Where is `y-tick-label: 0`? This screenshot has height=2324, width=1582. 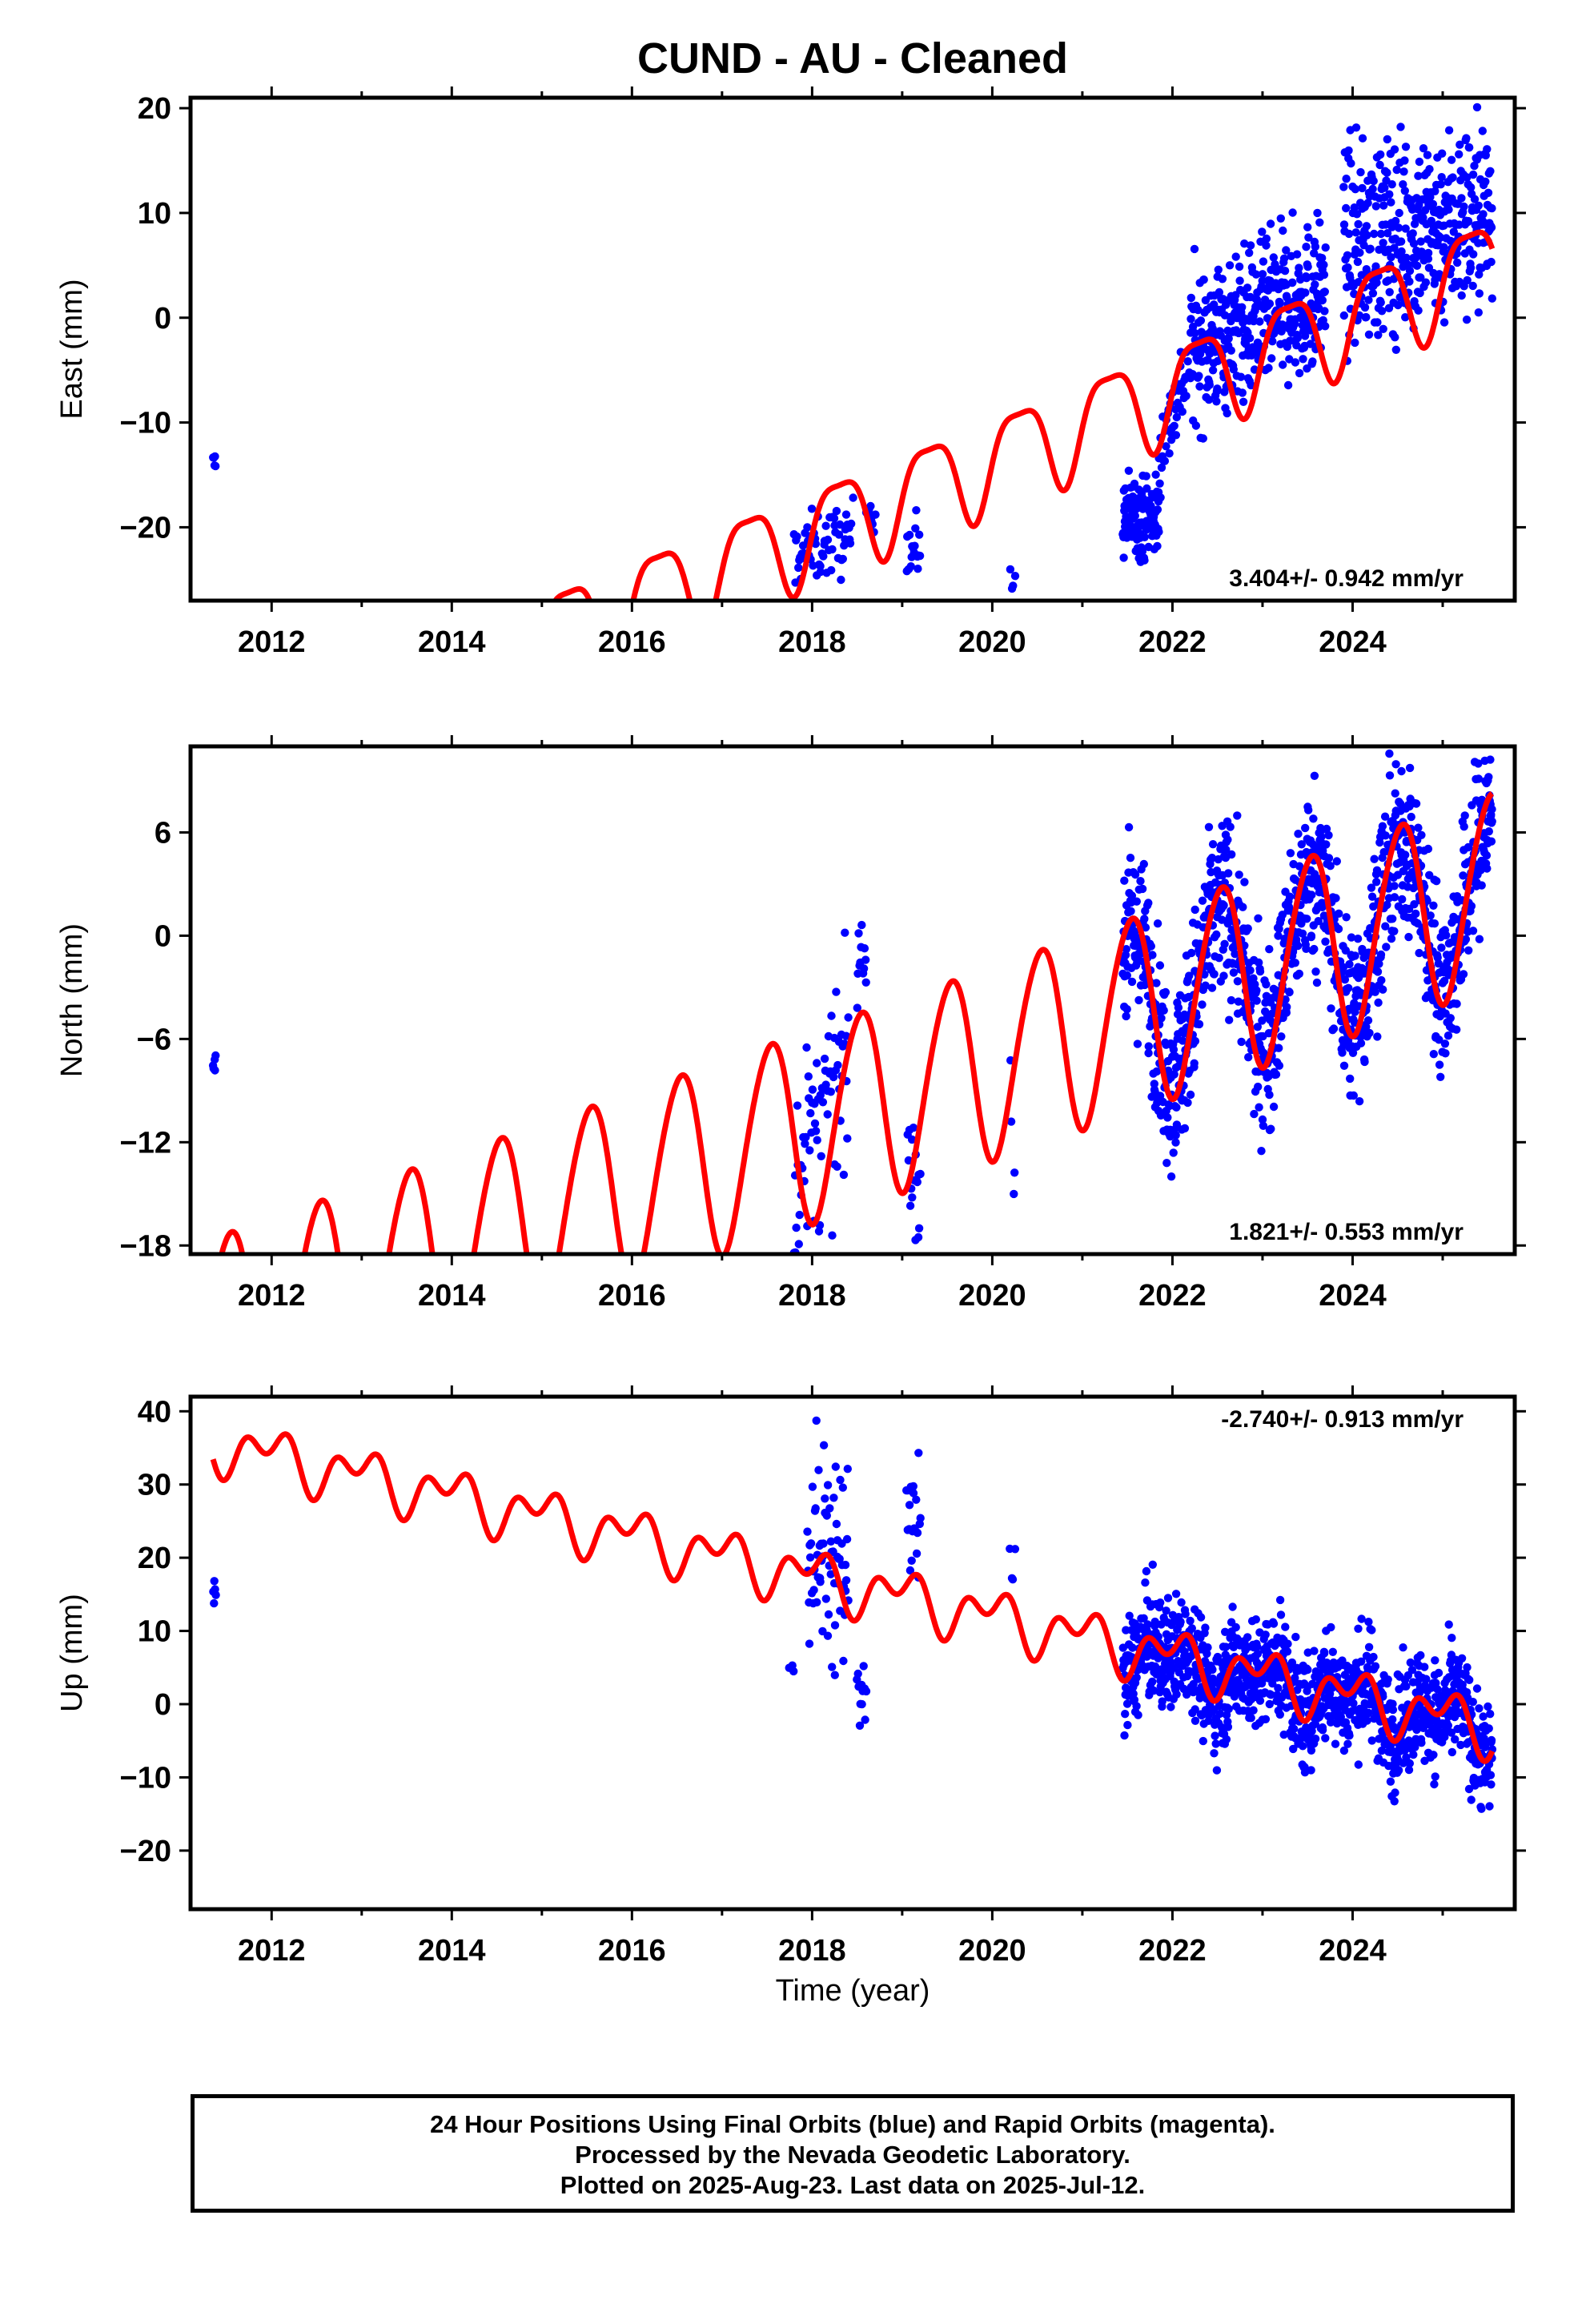
y-tick-label: 0 is located at coordinates (163, 1705).